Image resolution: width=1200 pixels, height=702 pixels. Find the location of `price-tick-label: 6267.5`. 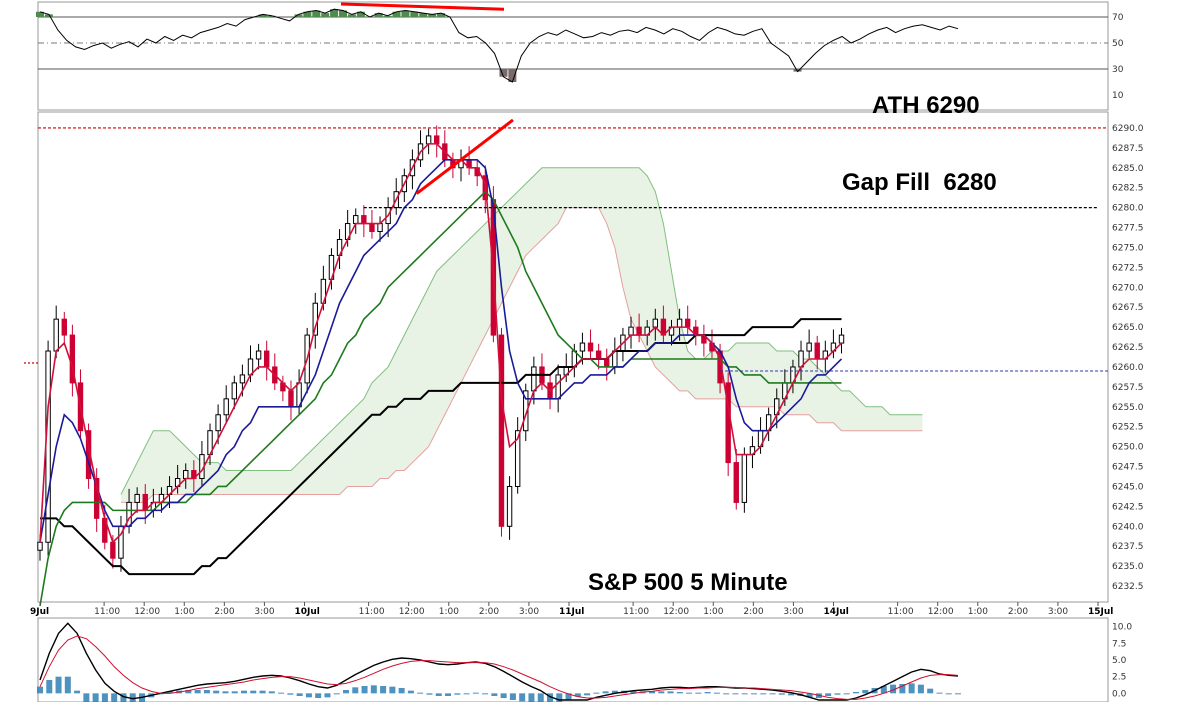

price-tick-label: 6267.5 is located at coordinates (1128, 308).